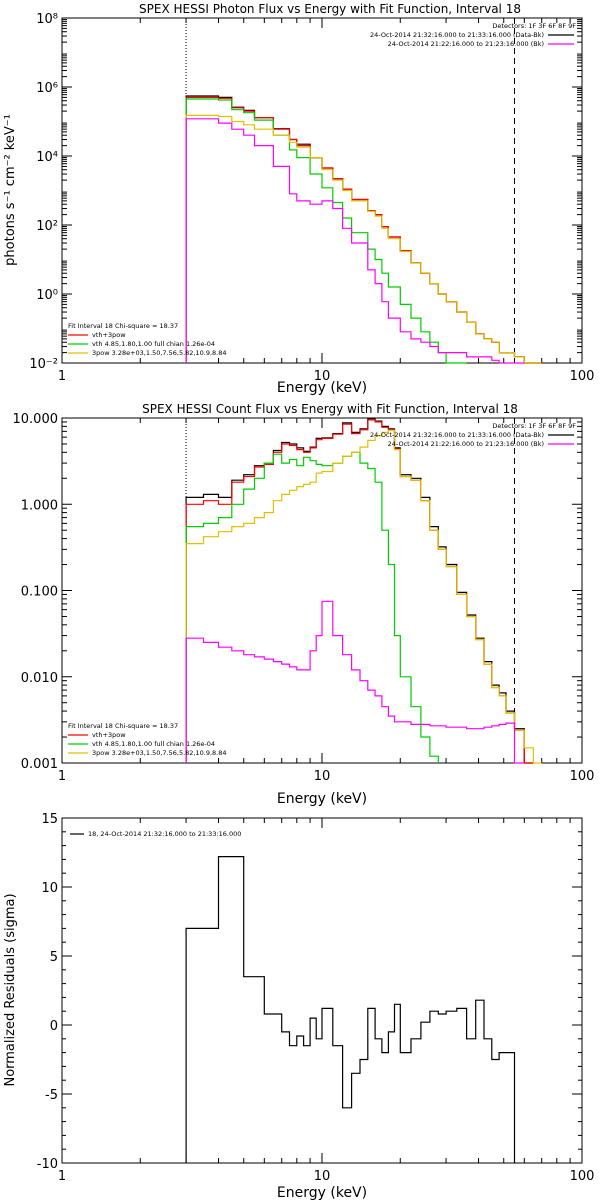  I want to click on y-tick-label: -10, so click(47, 1164).